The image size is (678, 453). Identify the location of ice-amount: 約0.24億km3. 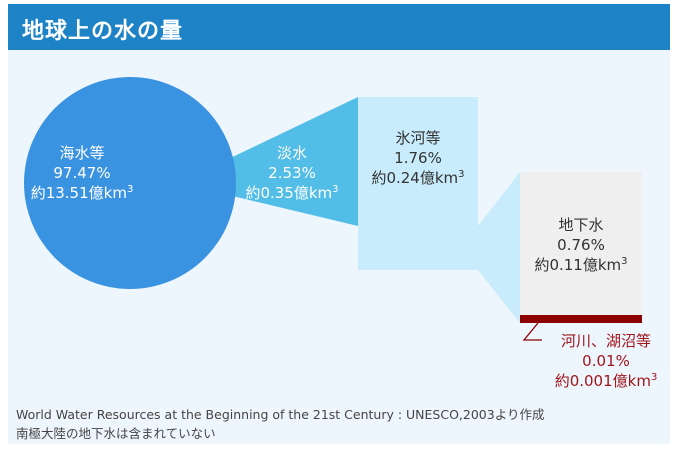
(418, 178).